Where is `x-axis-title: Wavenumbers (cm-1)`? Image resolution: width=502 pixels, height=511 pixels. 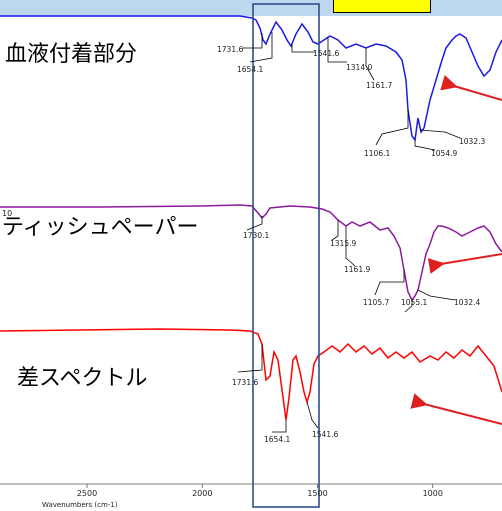 x-axis-title: Wavenumbers (cm-1) is located at coordinates (80, 505).